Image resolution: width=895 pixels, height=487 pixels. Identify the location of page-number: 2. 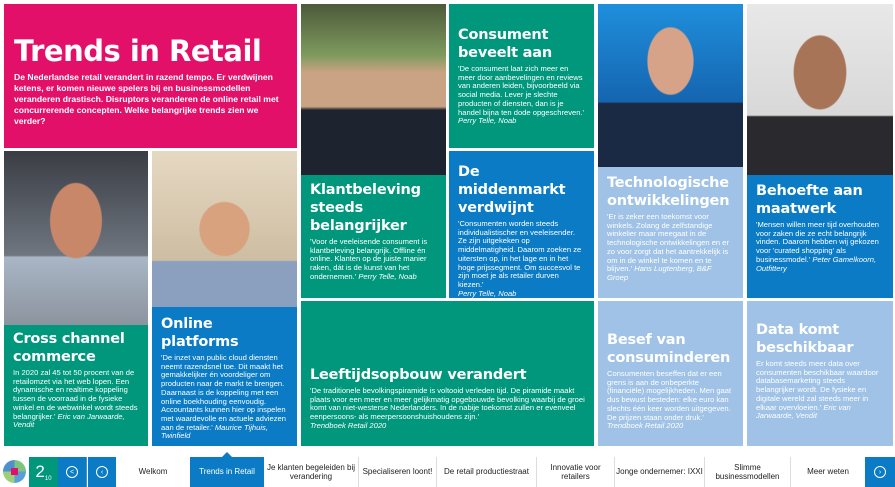
(40, 471).